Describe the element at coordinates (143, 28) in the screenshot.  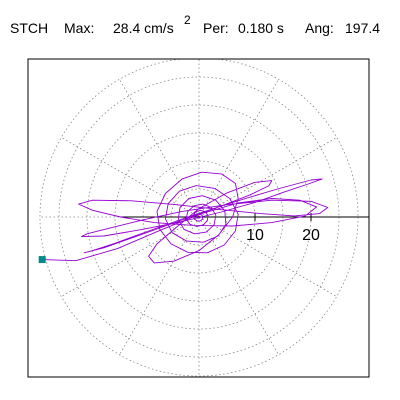
I see `max-value: 28.4 cm/s` at that location.